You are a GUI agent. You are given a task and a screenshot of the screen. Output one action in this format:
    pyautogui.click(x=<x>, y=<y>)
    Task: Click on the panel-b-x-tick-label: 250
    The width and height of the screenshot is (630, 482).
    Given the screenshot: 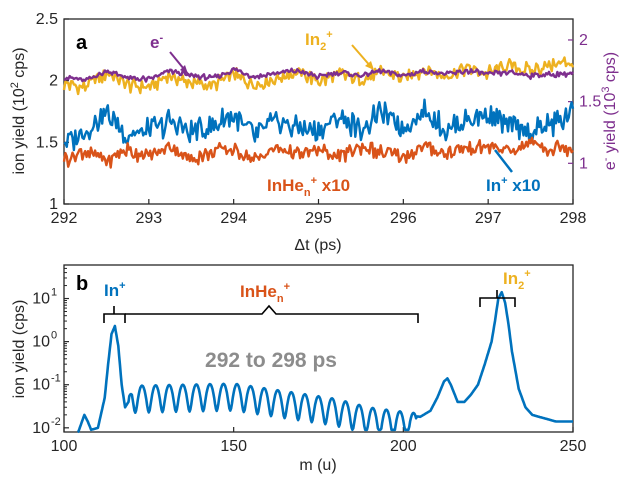 What is the action you would take?
    pyautogui.click(x=573, y=446)
    